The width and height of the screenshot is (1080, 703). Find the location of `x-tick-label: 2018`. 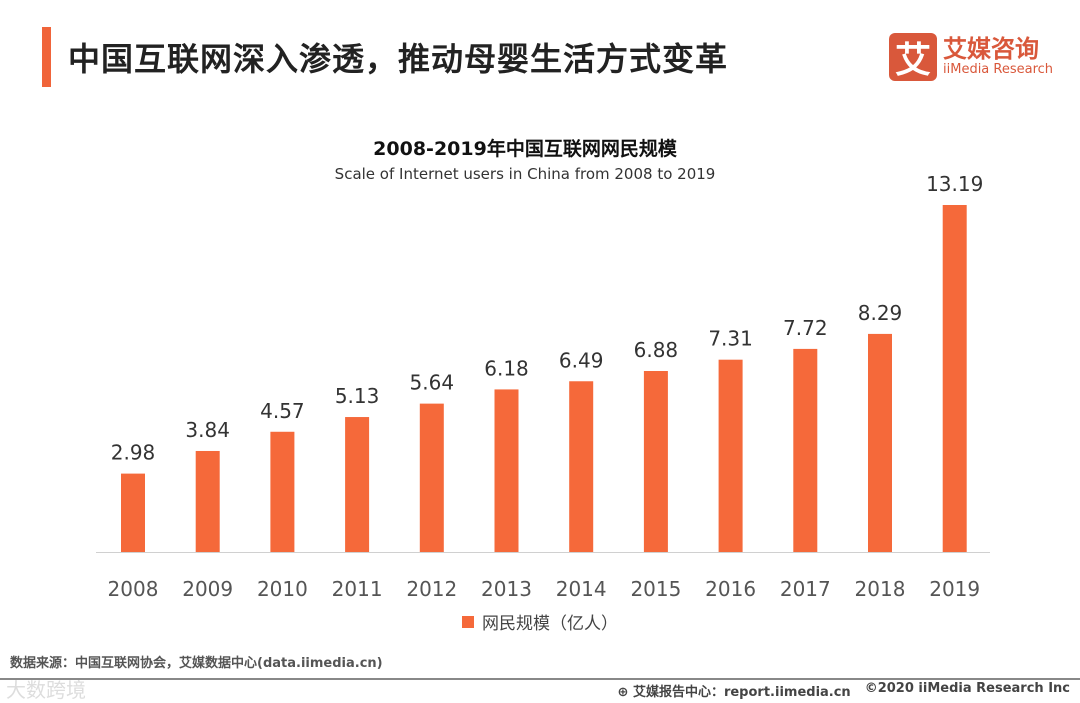

x-tick-label: 2018 is located at coordinates (880, 589).